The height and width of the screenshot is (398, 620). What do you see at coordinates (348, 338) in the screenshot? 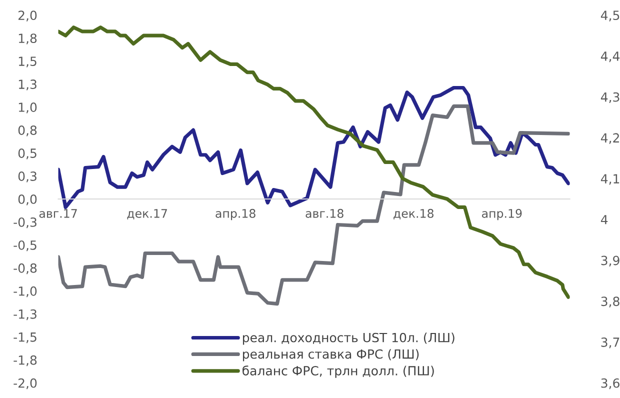
I see `legend-label: реал. доходность UST 10л. (ЛШ)` at bounding box center [348, 338].